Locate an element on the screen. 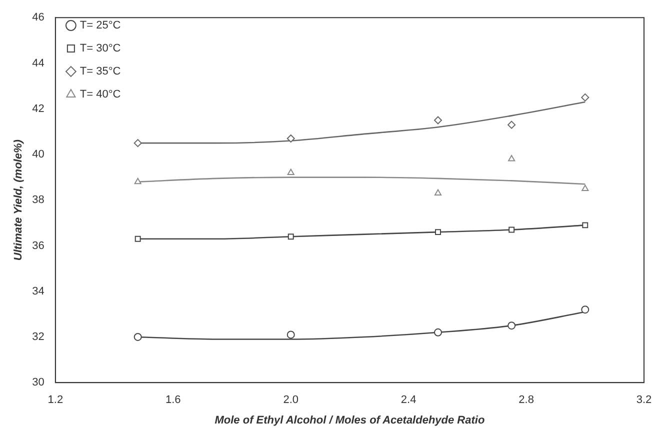  x-tick-label: 3.2 is located at coordinates (644, 400).